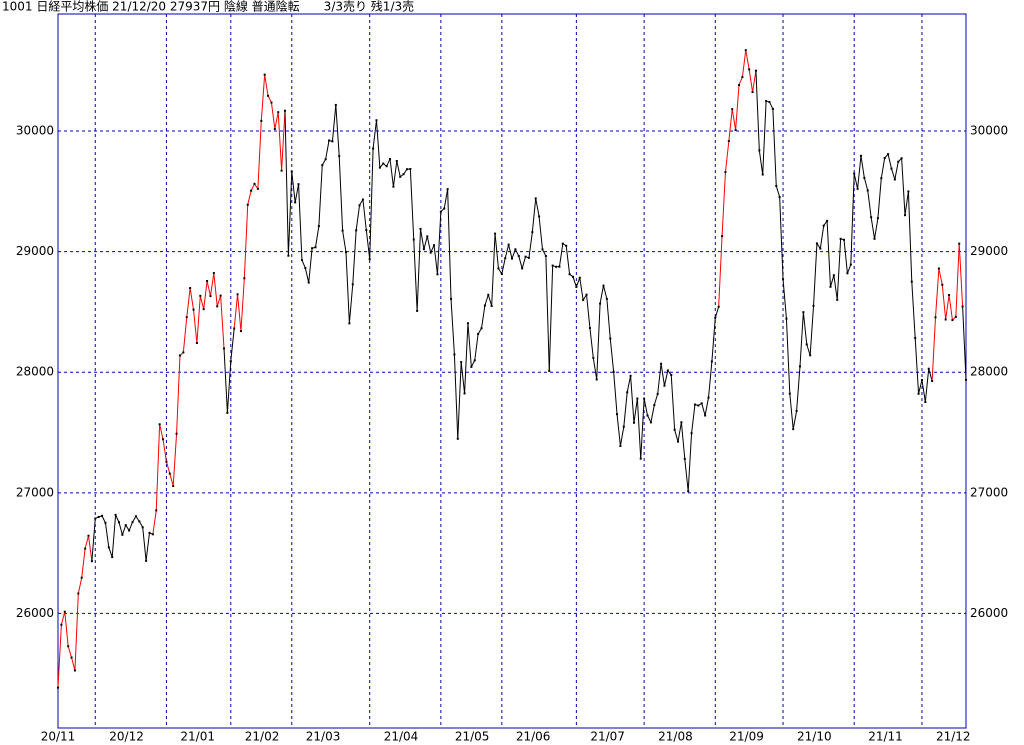 This screenshot has height=745, width=1024. Describe the element at coordinates (35, 613) in the screenshot. I see `y-tick-label: 26000` at that location.